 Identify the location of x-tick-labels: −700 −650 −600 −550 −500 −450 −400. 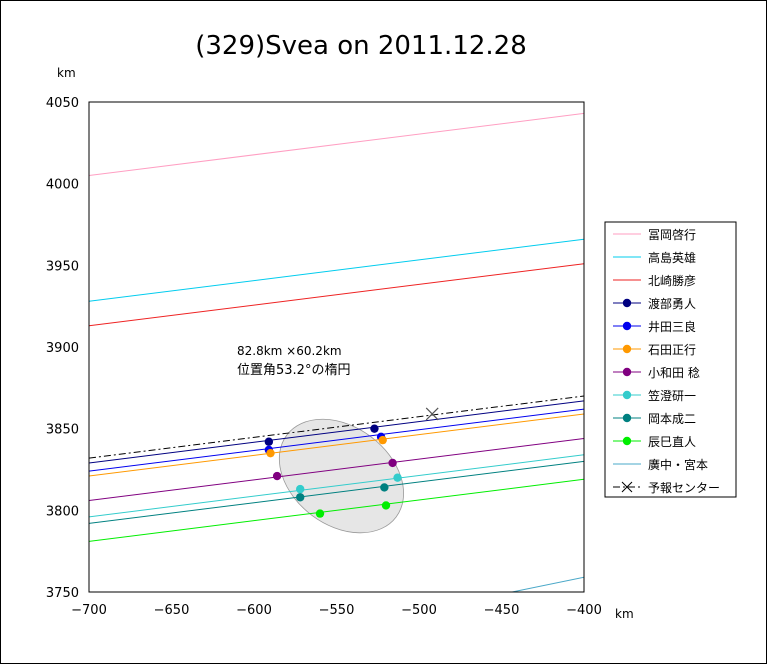
(336, 610).